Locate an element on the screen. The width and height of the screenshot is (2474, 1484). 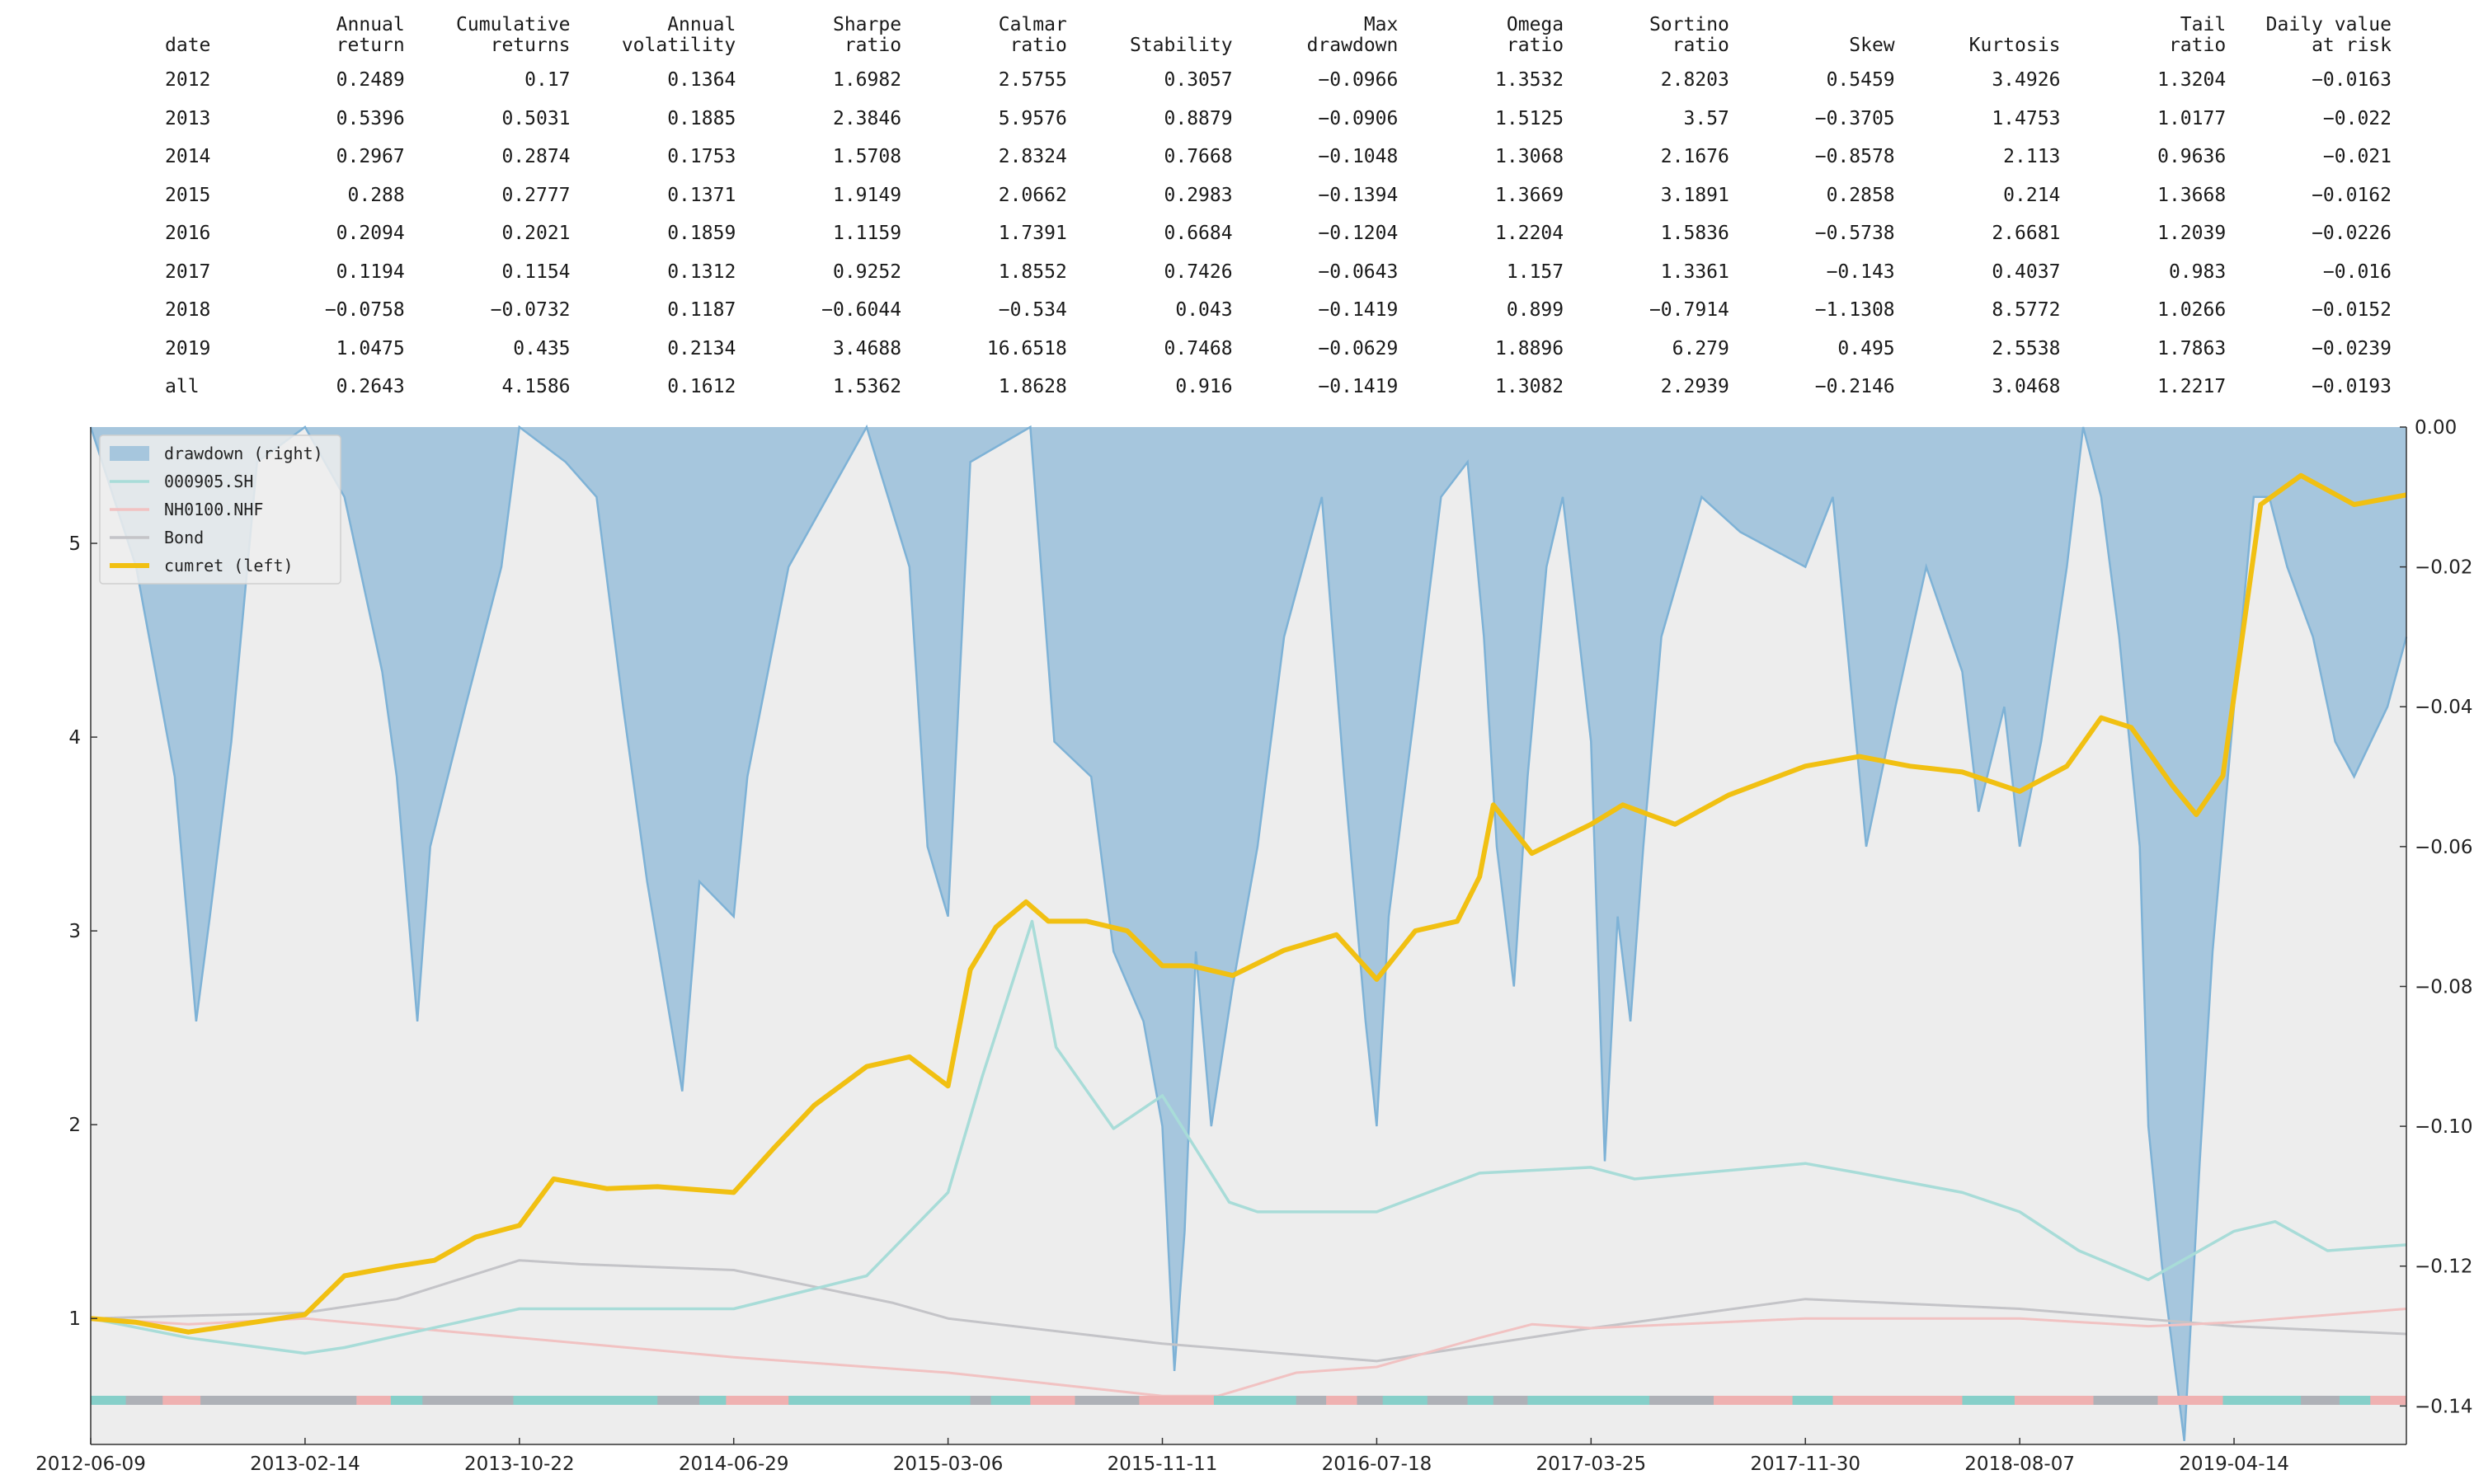
x-tick-label: 2015-11-11 is located at coordinates (1163, 1464).